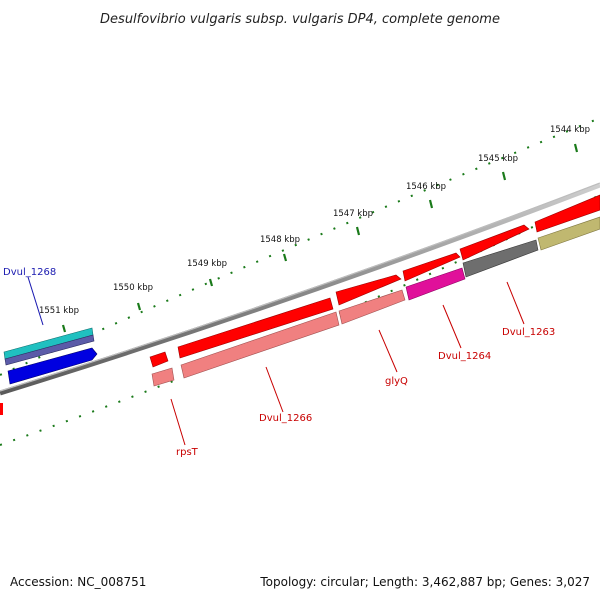 This screenshot has width=600, height=600. What do you see at coordinates (280, 240) in the screenshot?
I see `tick-label-1548: 1548 kbp` at bounding box center [280, 240].